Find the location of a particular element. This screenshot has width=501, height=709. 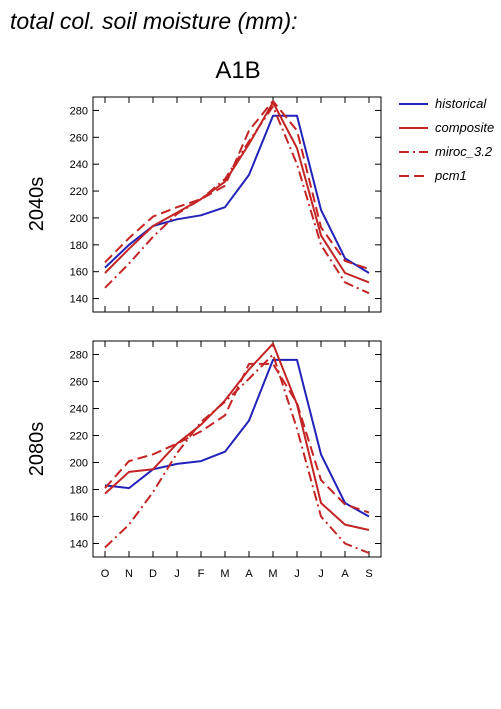

legend-label-miroc: miroc_3.2 is located at coordinates (464, 151).